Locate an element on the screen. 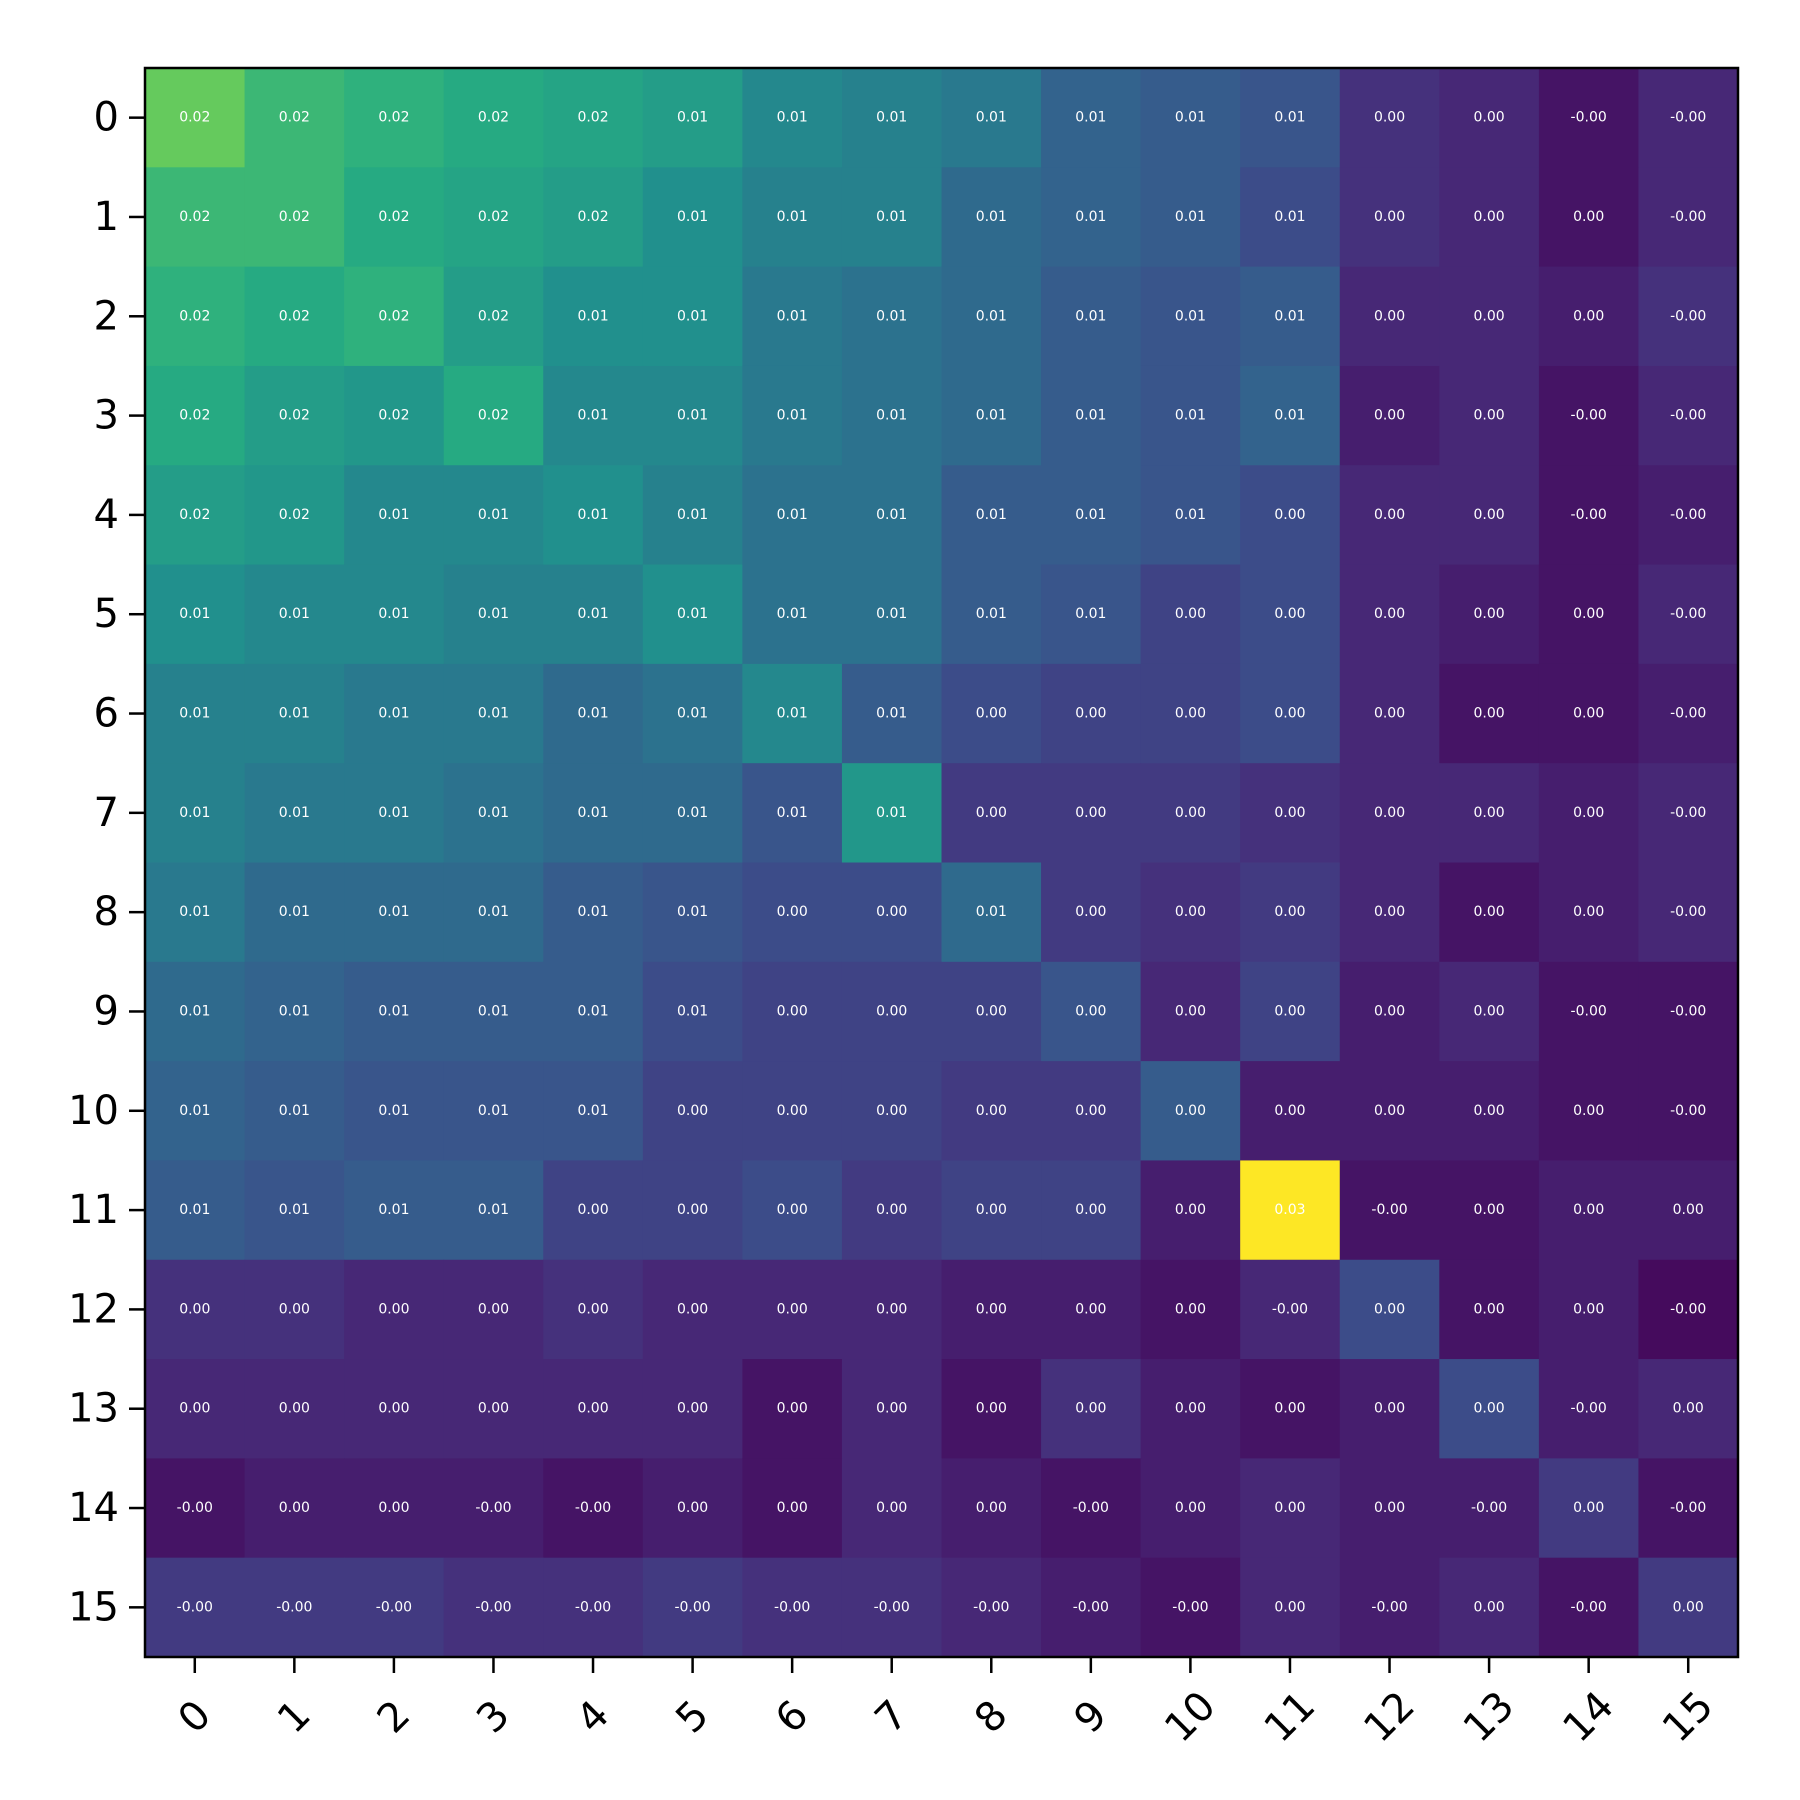  heatmap-cell-r7-c11 is located at coordinates (1290, 813).